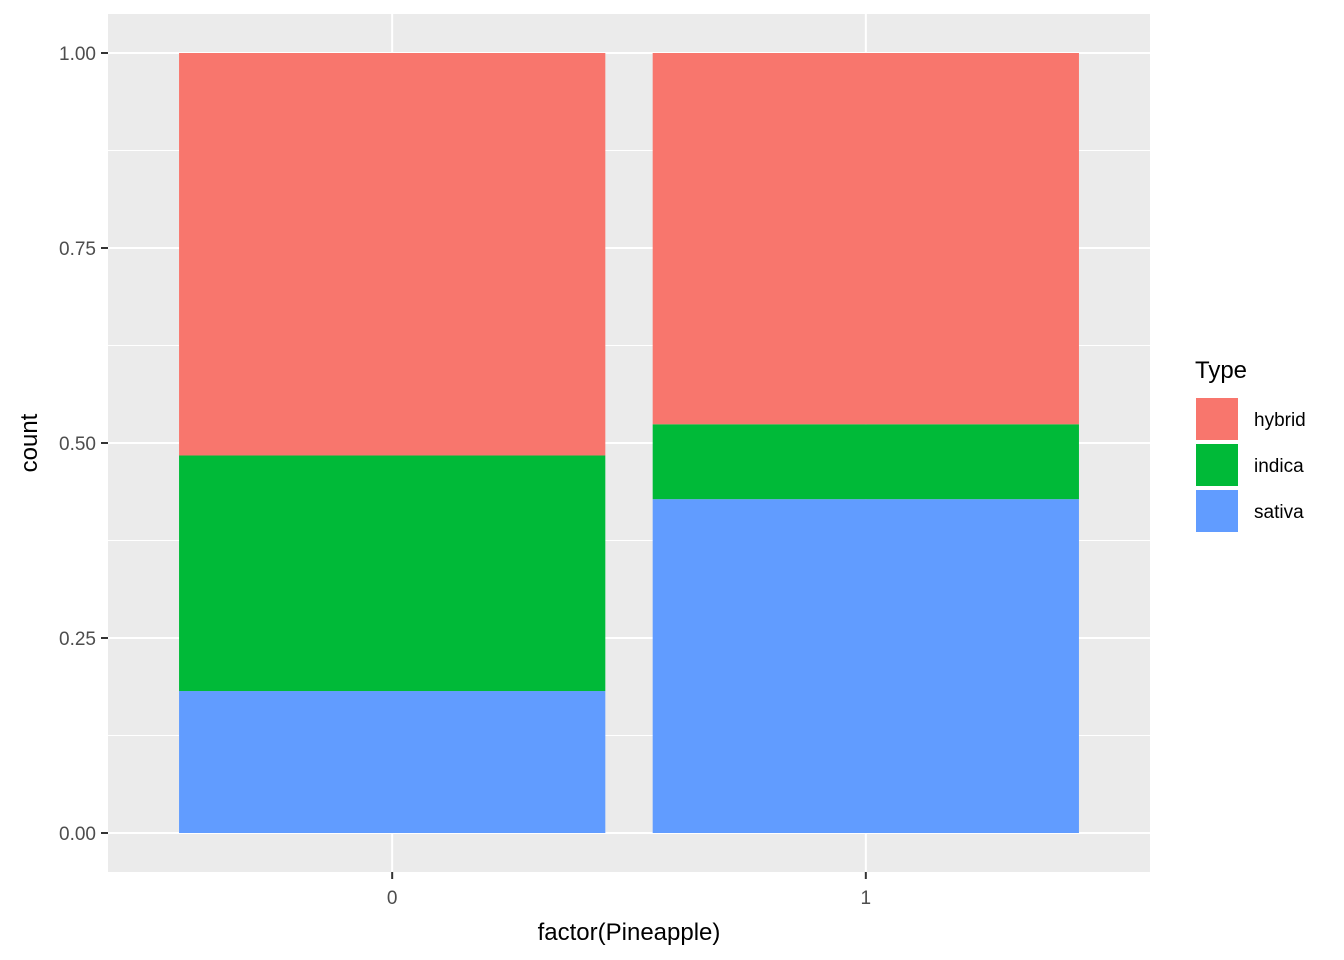 The image size is (1344, 960). I want to click on y-tick-label: 0.25, so click(77, 639).